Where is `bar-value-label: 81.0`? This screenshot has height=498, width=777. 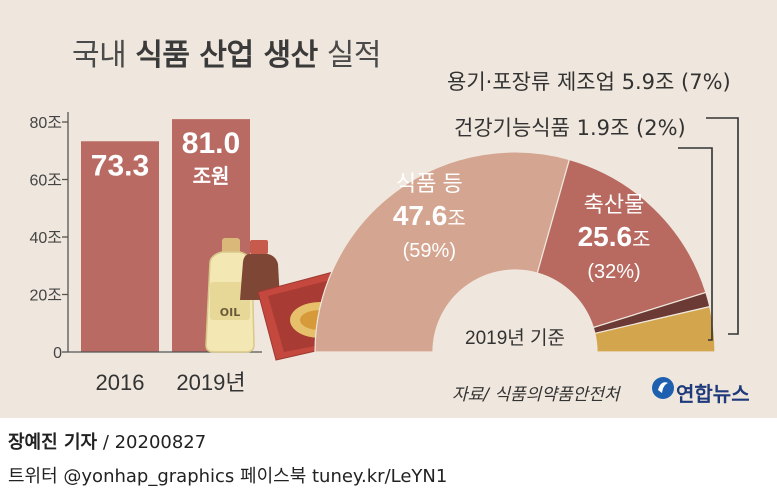 bar-value-label: 81.0 is located at coordinates (211, 143).